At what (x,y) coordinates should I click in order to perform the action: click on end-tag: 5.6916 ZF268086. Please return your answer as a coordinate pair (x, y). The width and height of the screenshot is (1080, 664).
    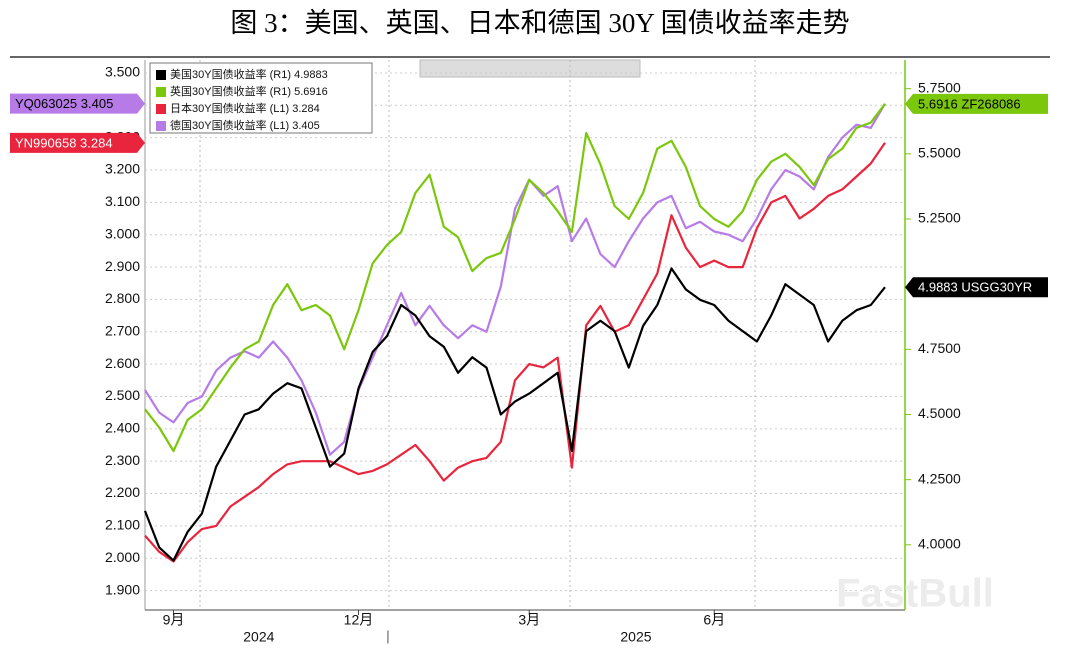
    Looking at the image, I should click on (976, 103).